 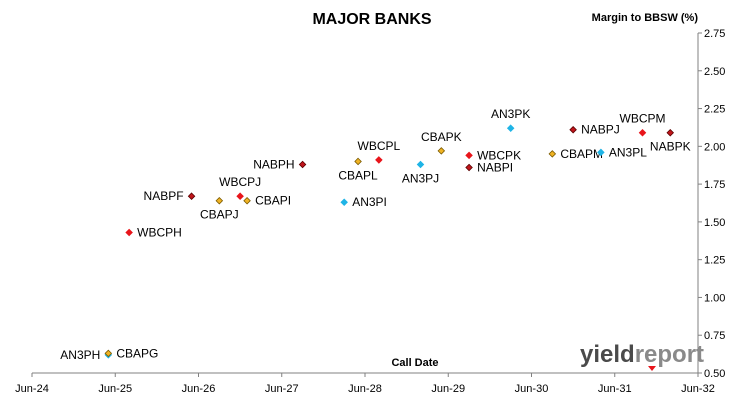 I want to click on data-point-wbcph, so click(x=129, y=232).